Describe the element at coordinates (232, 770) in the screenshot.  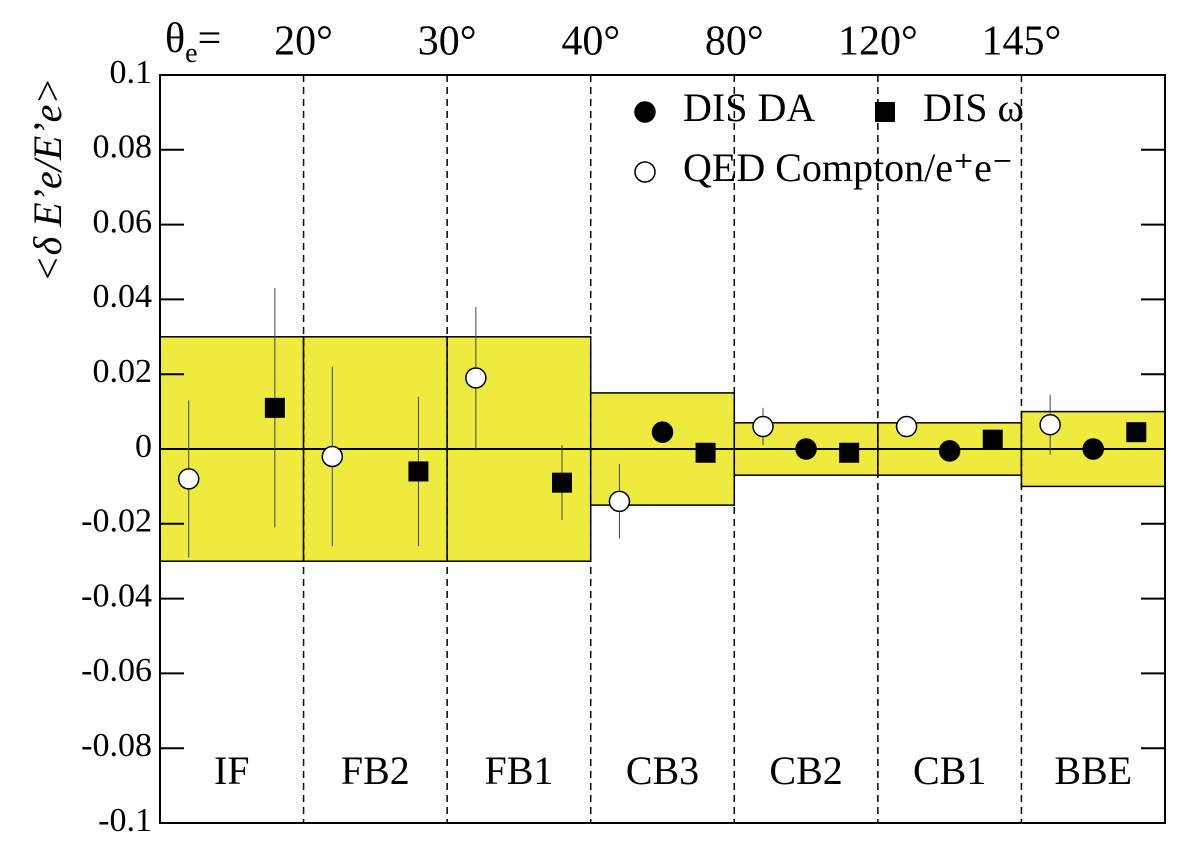
I see `region-label: IF` at that location.